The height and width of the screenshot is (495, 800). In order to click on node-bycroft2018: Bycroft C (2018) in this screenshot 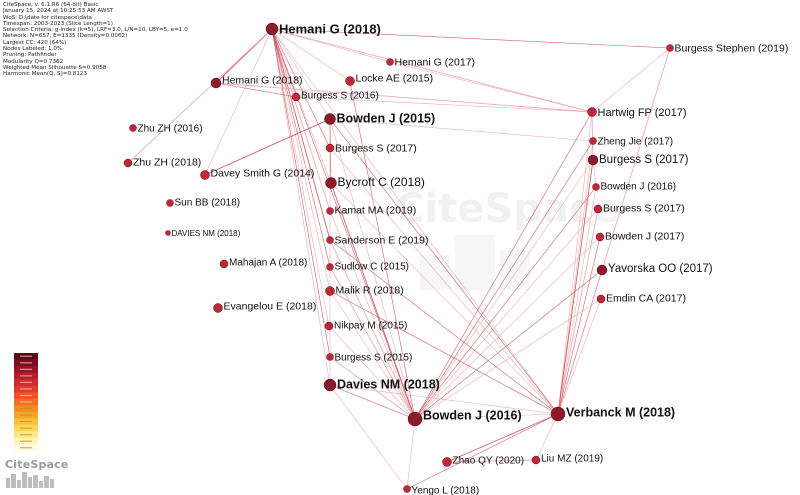, I will do `click(375, 182)`.